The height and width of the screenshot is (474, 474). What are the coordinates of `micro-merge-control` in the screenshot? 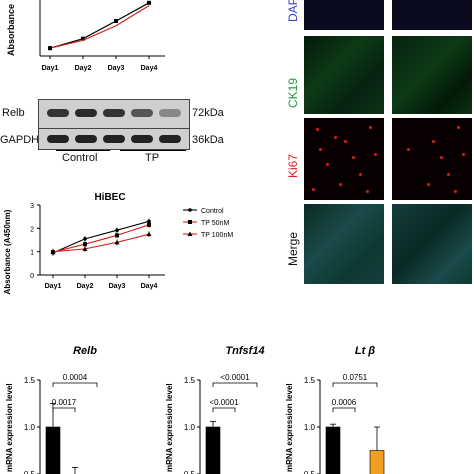 It's located at (344, 244).